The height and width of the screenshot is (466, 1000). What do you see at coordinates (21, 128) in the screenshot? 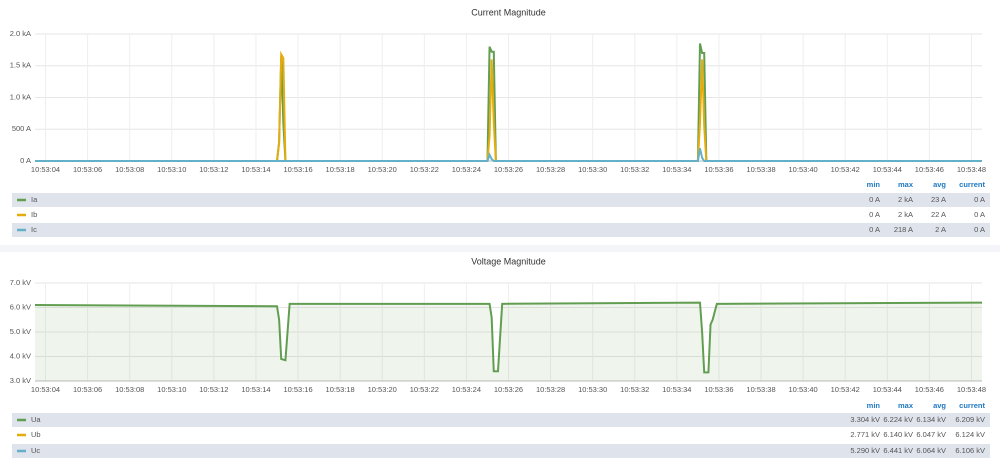
I see `y-tick-label: 500 A` at bounding box center [21, 128].